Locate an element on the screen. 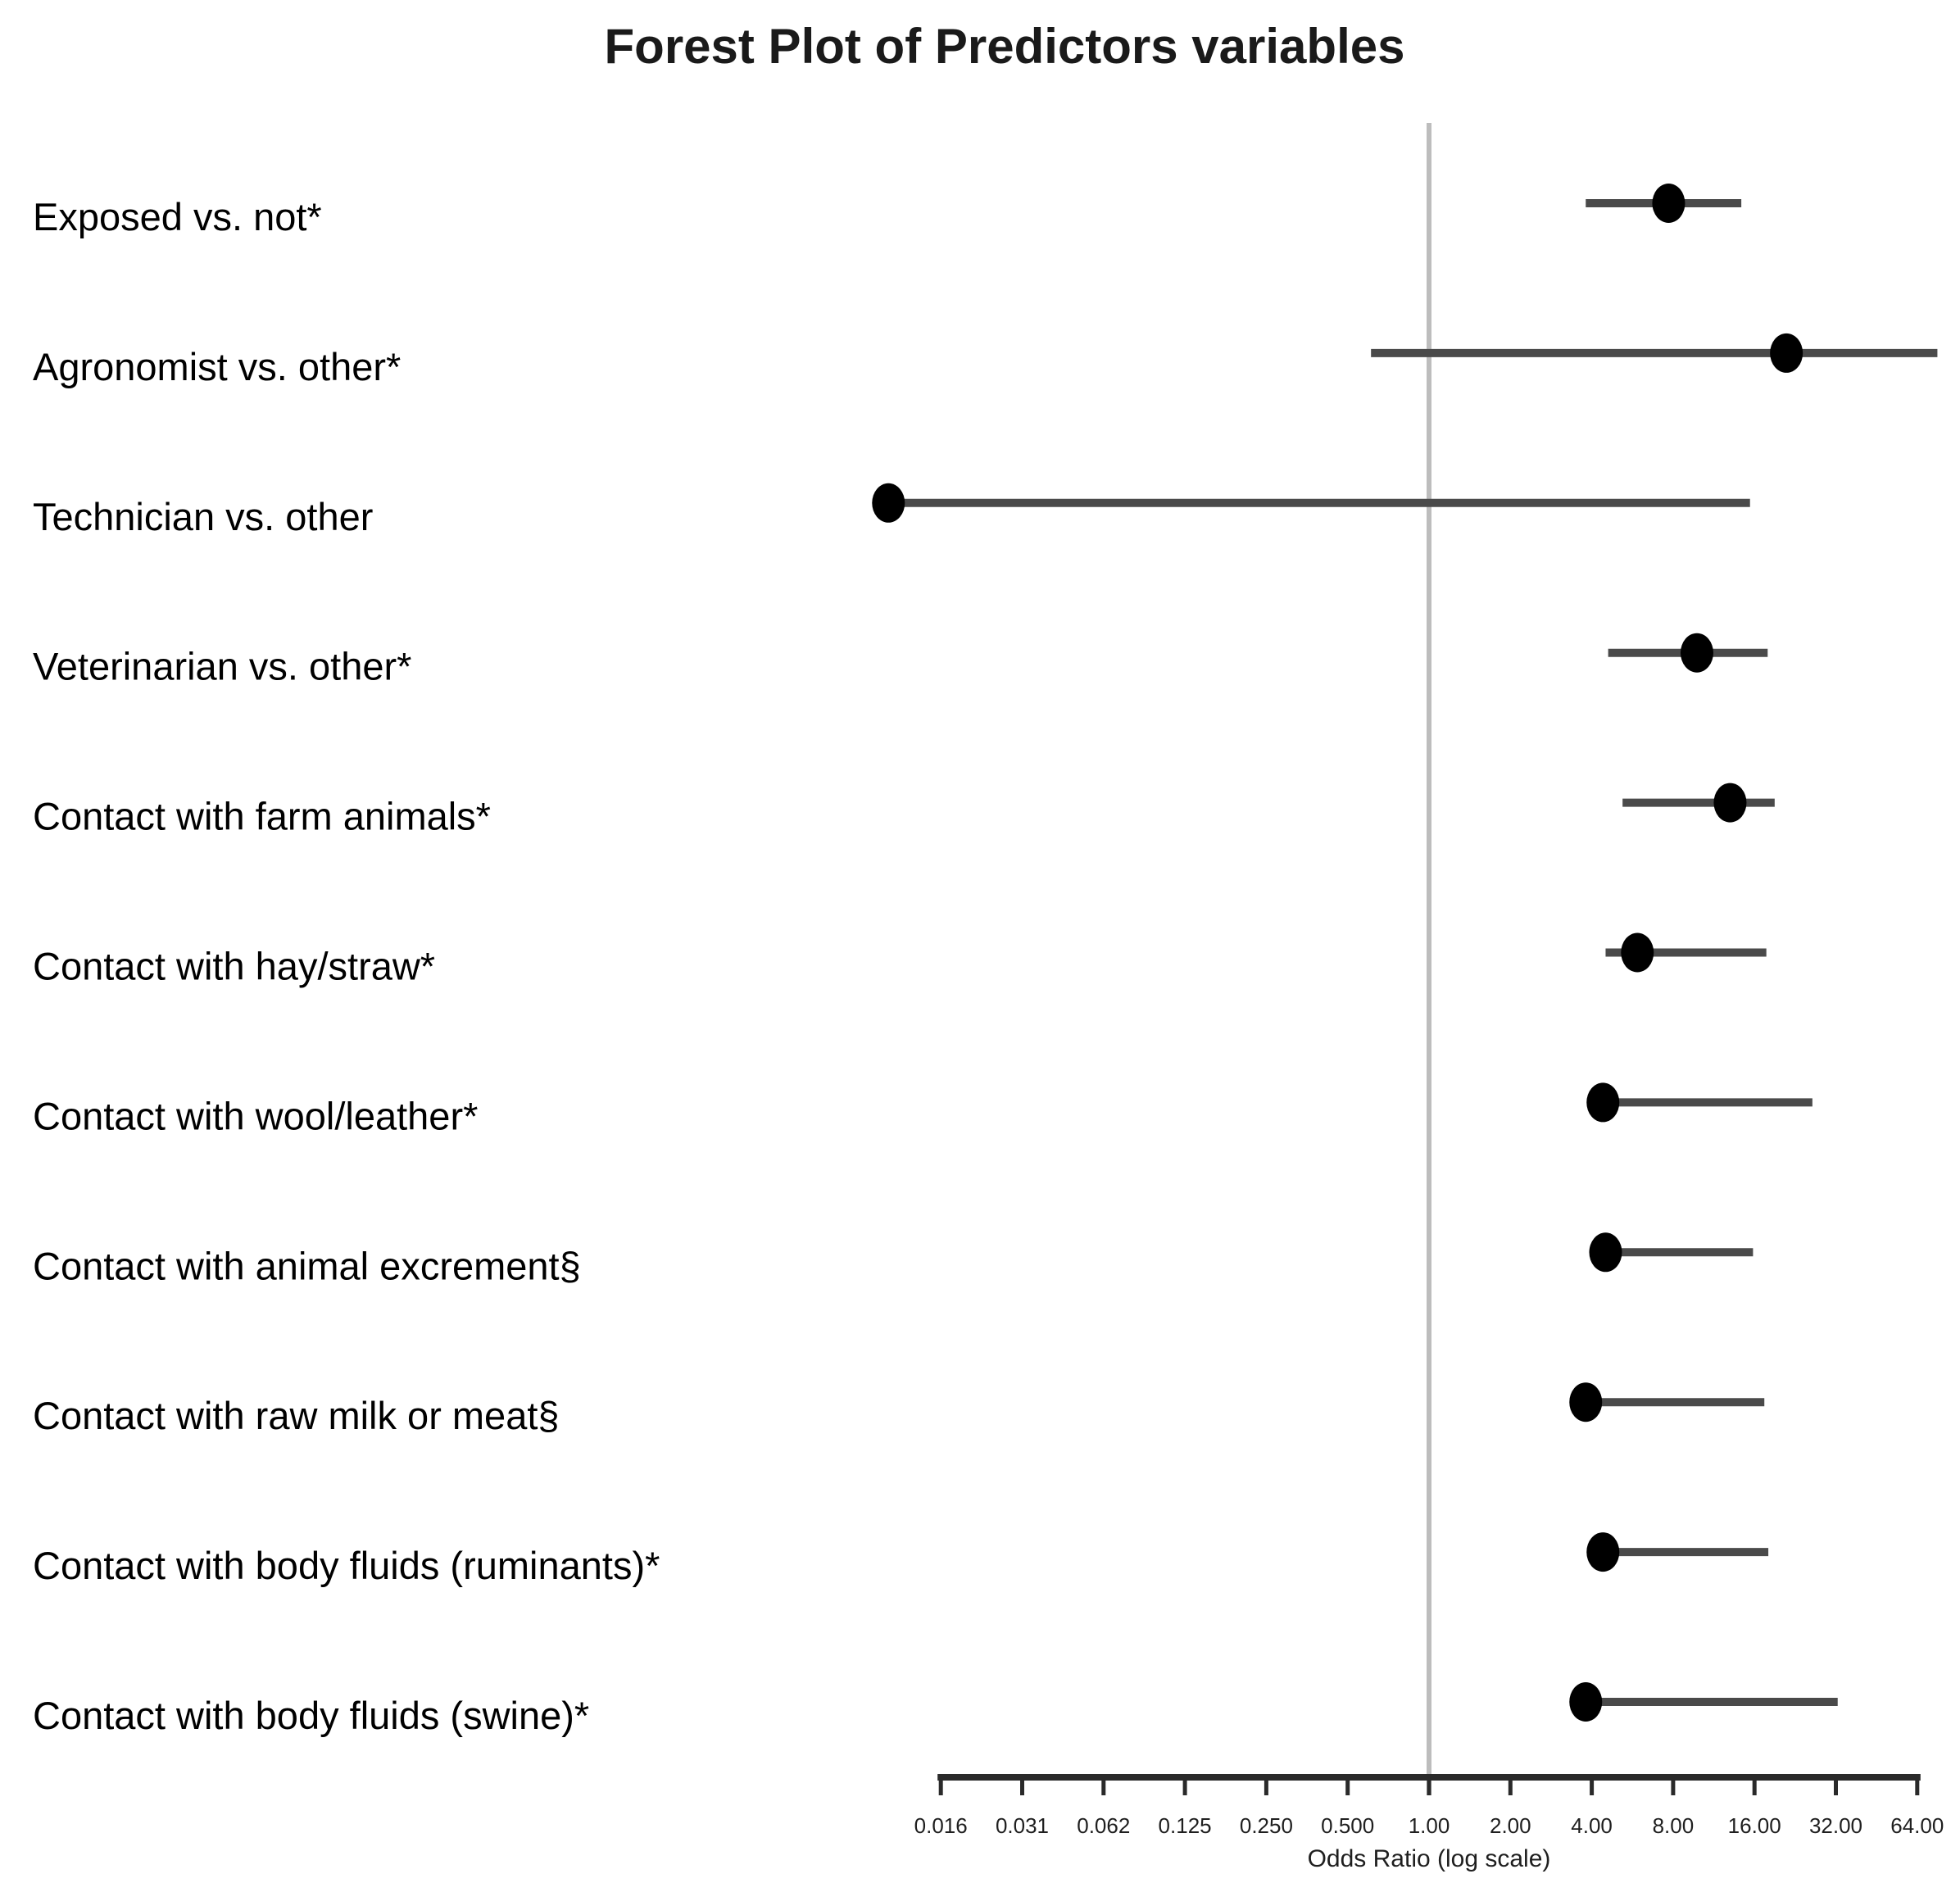  forest-row: Contact with hay/straw* is located at coordinates (900, 960).